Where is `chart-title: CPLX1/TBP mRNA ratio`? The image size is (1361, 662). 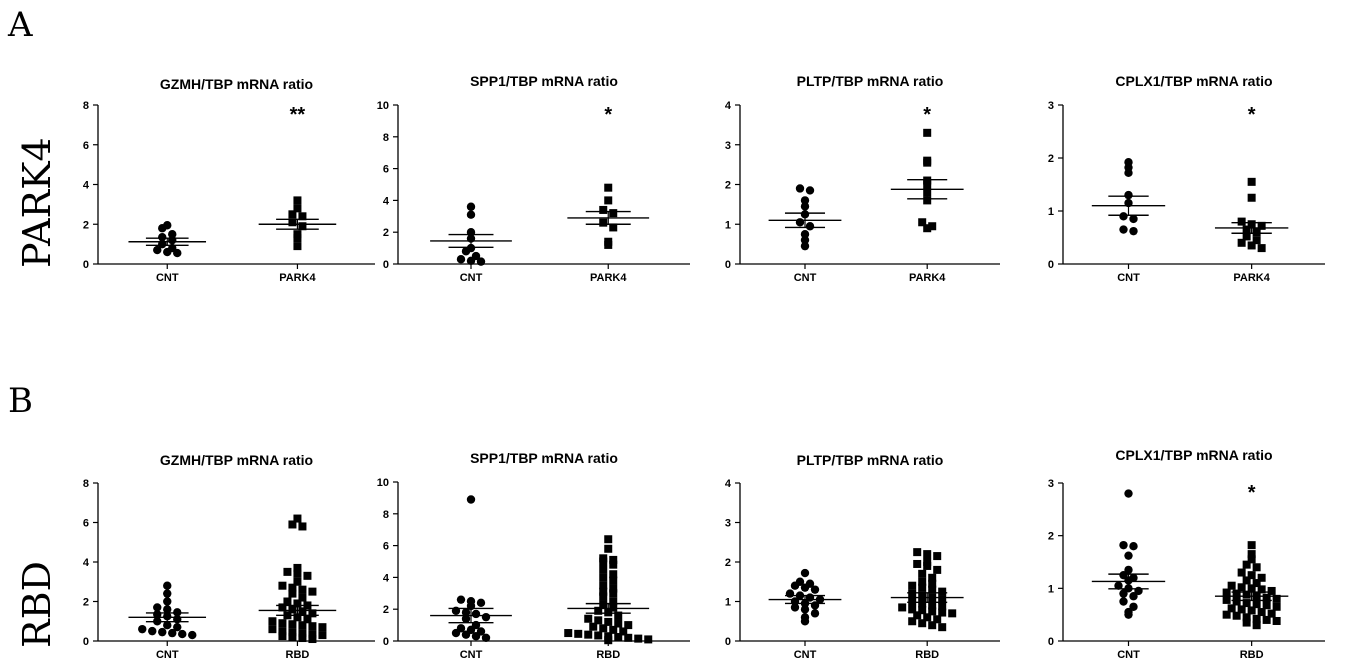
chart-title: CPLX1/TBP mRNA ratio is located at coordinates (1193, 81).